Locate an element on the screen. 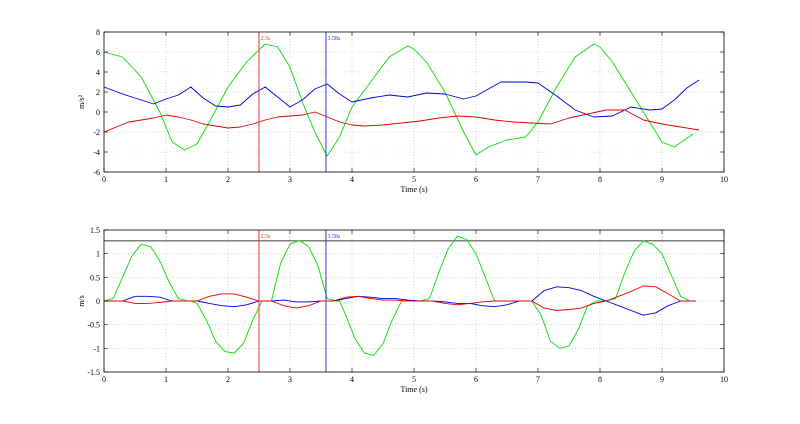 The height and width of the screenshot is (424, 800). y-tick-label: -6 is located at coordinates (96, 172).